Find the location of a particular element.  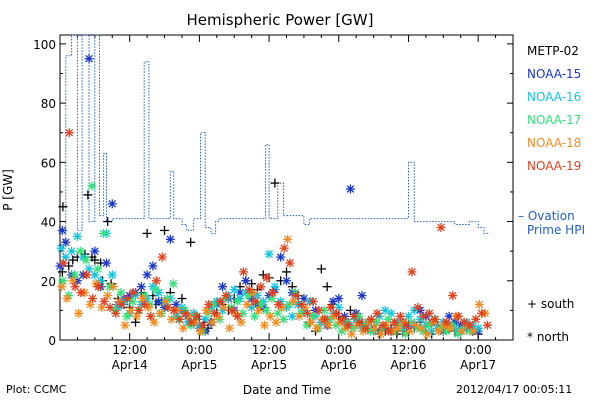

legend-item-noaa-17: NOAA-17 is located at coordinates (554, 120).